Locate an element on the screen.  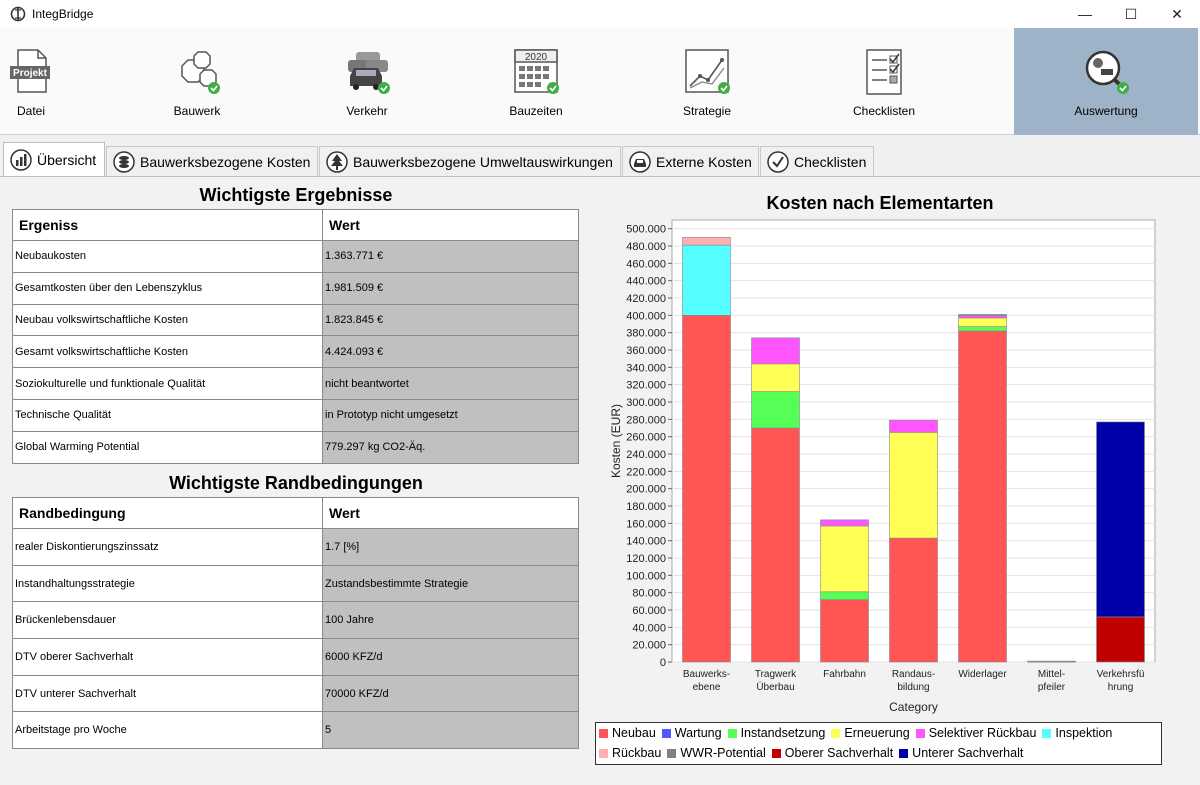
legend-item: WWR-Potential is located at coordinates (716, 753).